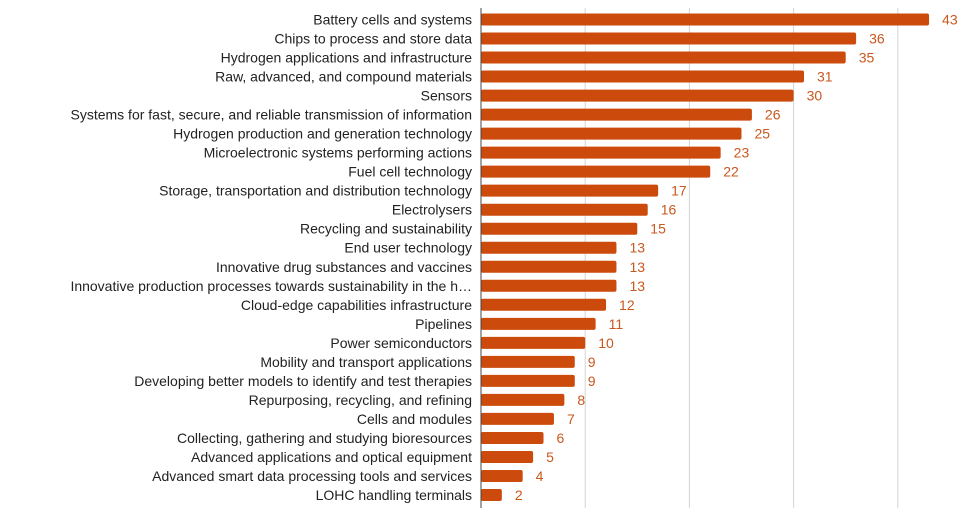  I want to click on value-label-7: 23, so click(742, 153).